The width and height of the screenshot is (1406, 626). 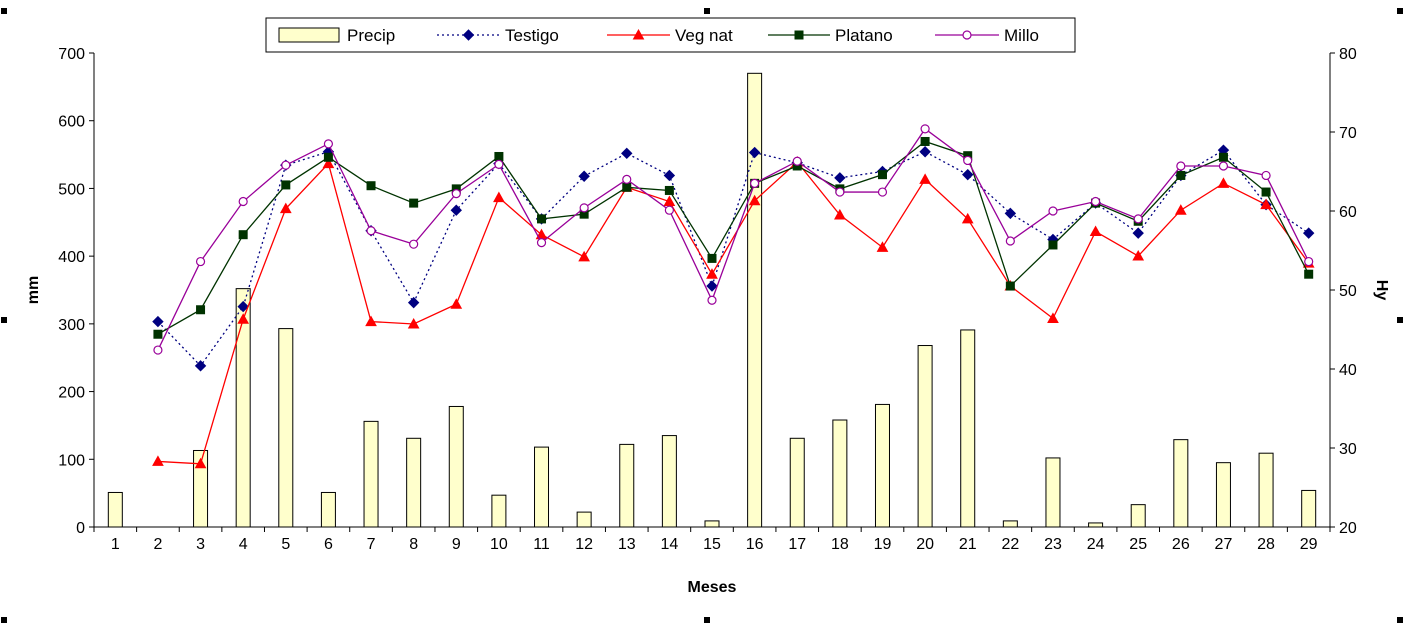 I want to click on y-tick-label: 100, so click(x=71, y=460).